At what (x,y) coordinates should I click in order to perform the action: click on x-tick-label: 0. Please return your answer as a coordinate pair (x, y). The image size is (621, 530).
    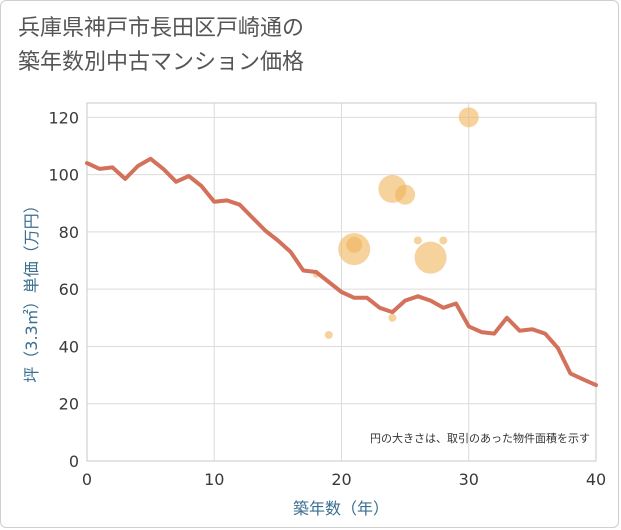
    Looking at the image, I should click on (87, 479).